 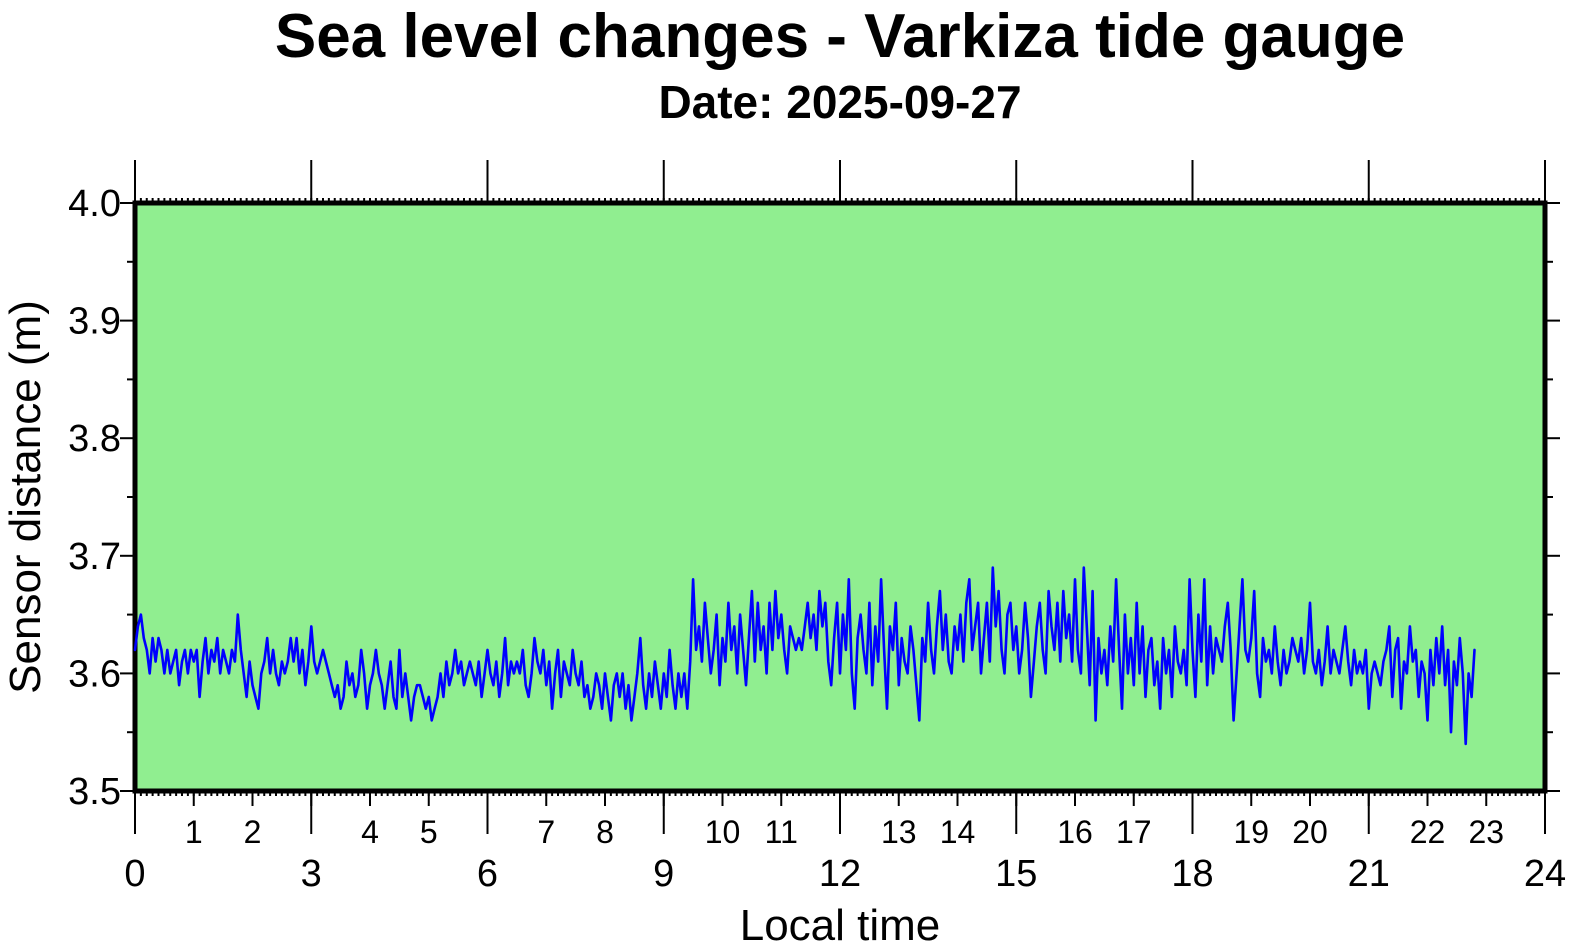 What do you see at coordinates (840, 874) in the screenshot?
I see `x-major-tick-label: 12` at bounding box center [840, 874].